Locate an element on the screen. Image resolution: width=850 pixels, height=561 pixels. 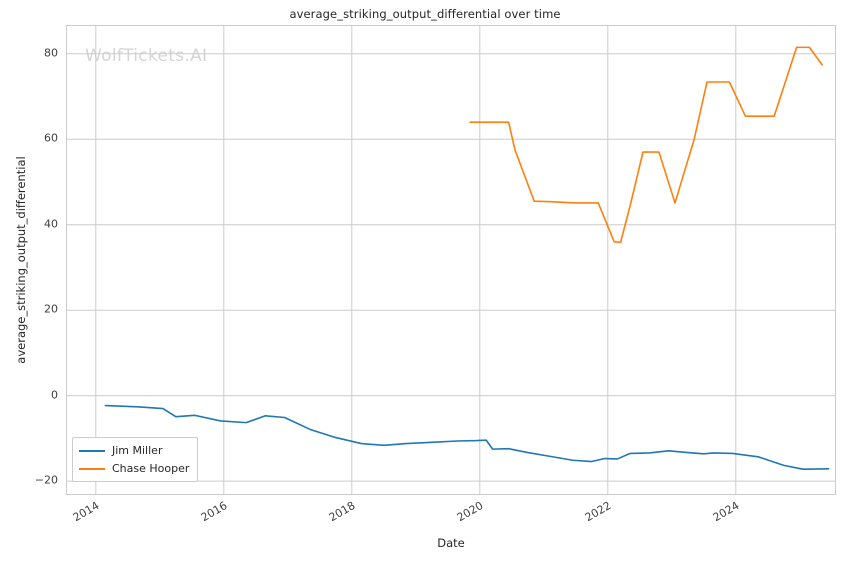
x-tick-label: 2016 is located at coordinates (214, 512).